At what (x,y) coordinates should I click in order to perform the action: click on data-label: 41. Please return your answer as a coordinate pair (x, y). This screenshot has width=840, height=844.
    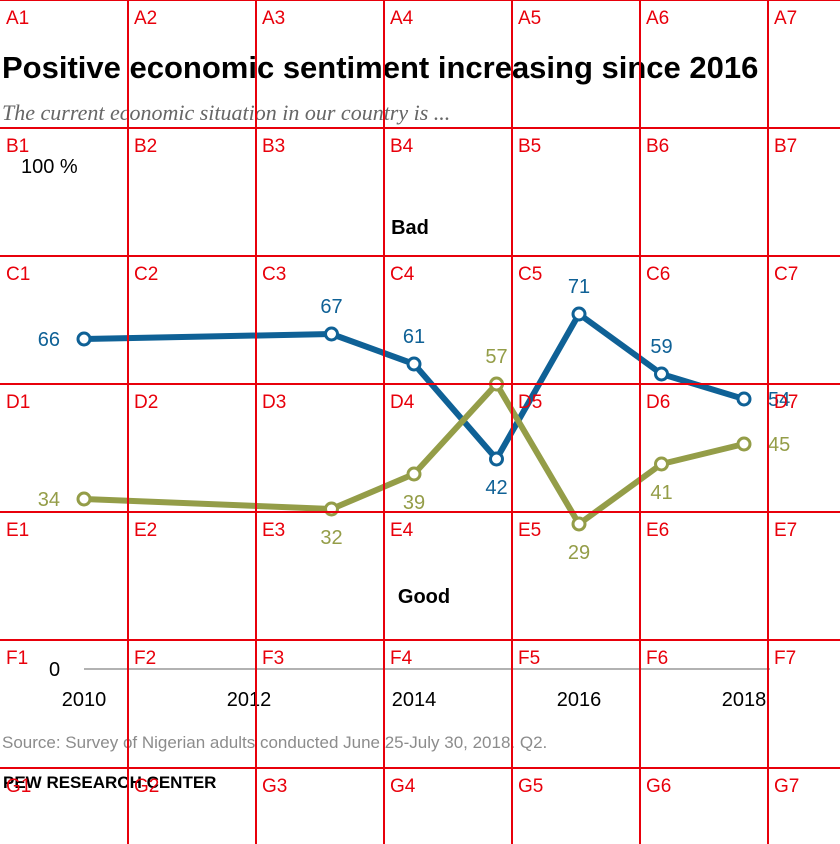
    Looking at the image, I should click on (661, 493).